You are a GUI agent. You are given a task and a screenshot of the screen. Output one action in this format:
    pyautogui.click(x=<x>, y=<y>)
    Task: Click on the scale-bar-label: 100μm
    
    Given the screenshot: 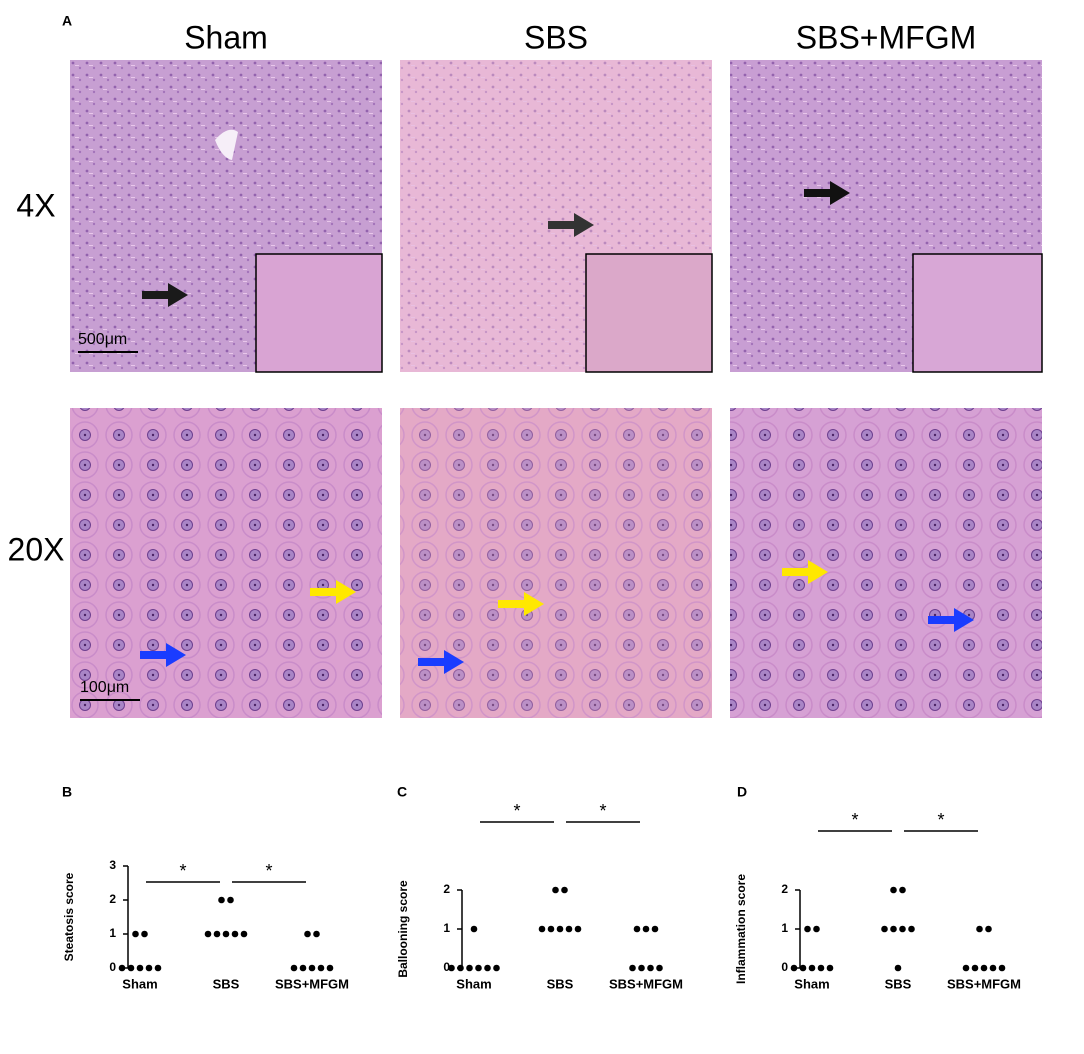 What is the action you would take?
    pyautogui.click(x=104, y=687)
    